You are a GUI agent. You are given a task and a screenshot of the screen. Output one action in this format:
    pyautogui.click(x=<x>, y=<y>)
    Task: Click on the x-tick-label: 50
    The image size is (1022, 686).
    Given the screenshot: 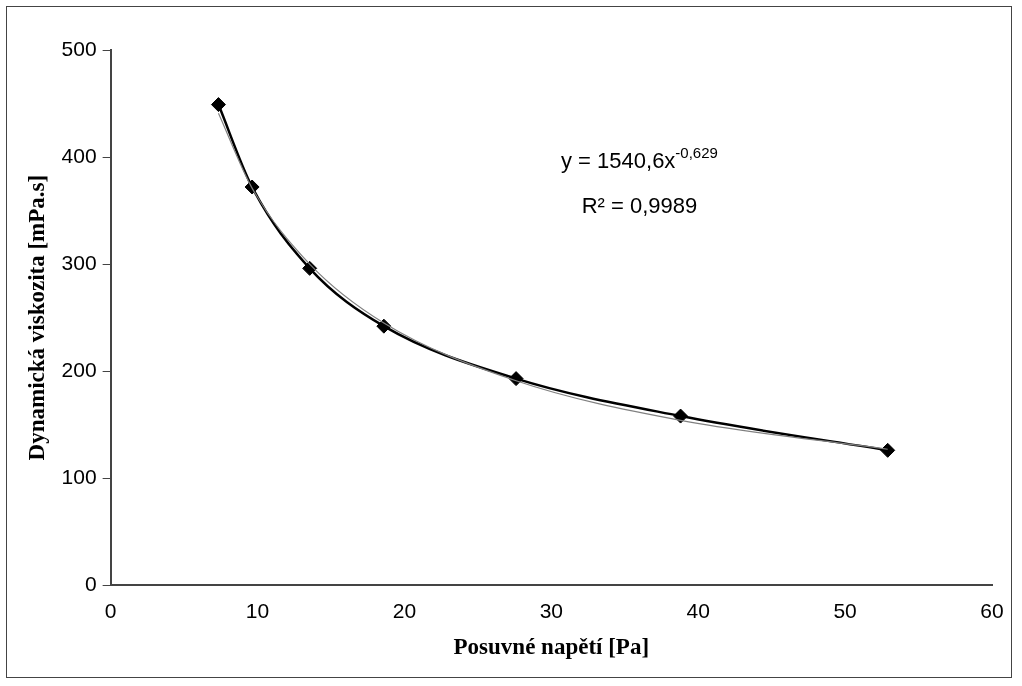 What is the action you would take?
    pyautogui.click(x=845, y=610)
    